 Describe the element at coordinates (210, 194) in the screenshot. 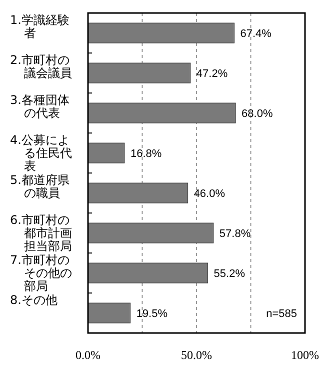

I see `data-label: 46.0%` at that location.